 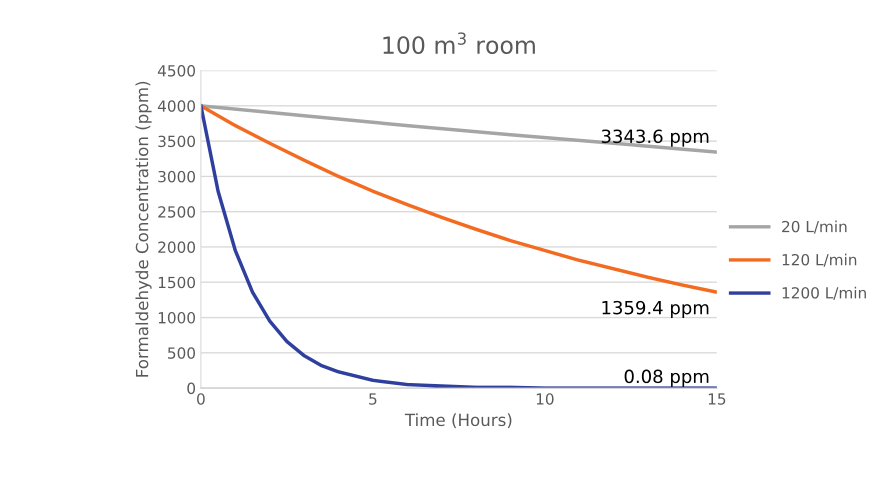 What do you see at coordinates (372, 399) in the screenshot?
I see `x-tick-label: 5` at bounding box center [372, 399].